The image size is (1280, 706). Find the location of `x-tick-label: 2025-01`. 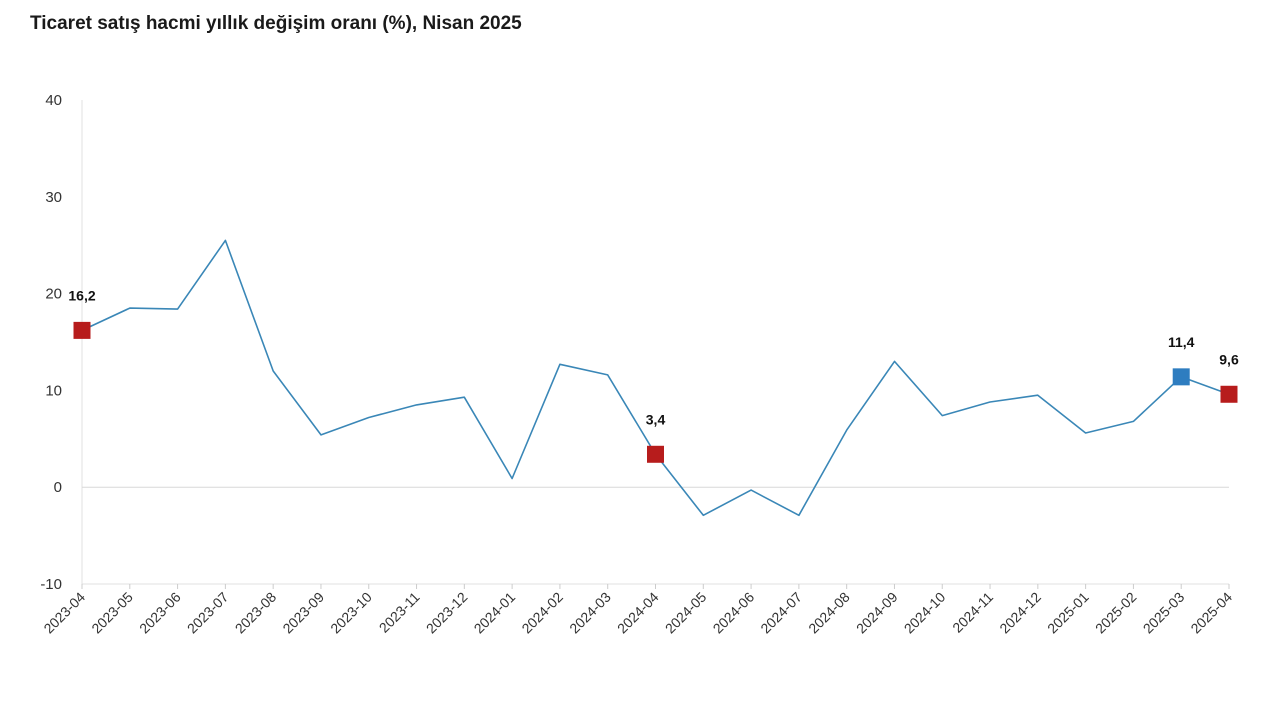

x-tick-label: 2025-01 is located at coordinates (1068, 613).